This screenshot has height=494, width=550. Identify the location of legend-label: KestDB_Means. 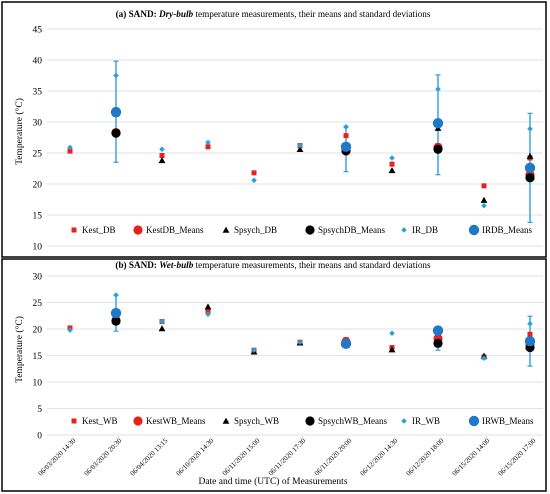
(175, 230).